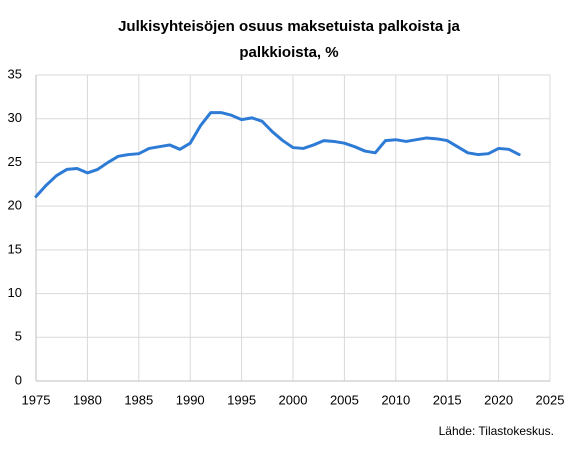  What do you see at coordinates (241, 399) in the screenshot?
I see `x-tick-label: 1995` at bounding box center [241, 399].